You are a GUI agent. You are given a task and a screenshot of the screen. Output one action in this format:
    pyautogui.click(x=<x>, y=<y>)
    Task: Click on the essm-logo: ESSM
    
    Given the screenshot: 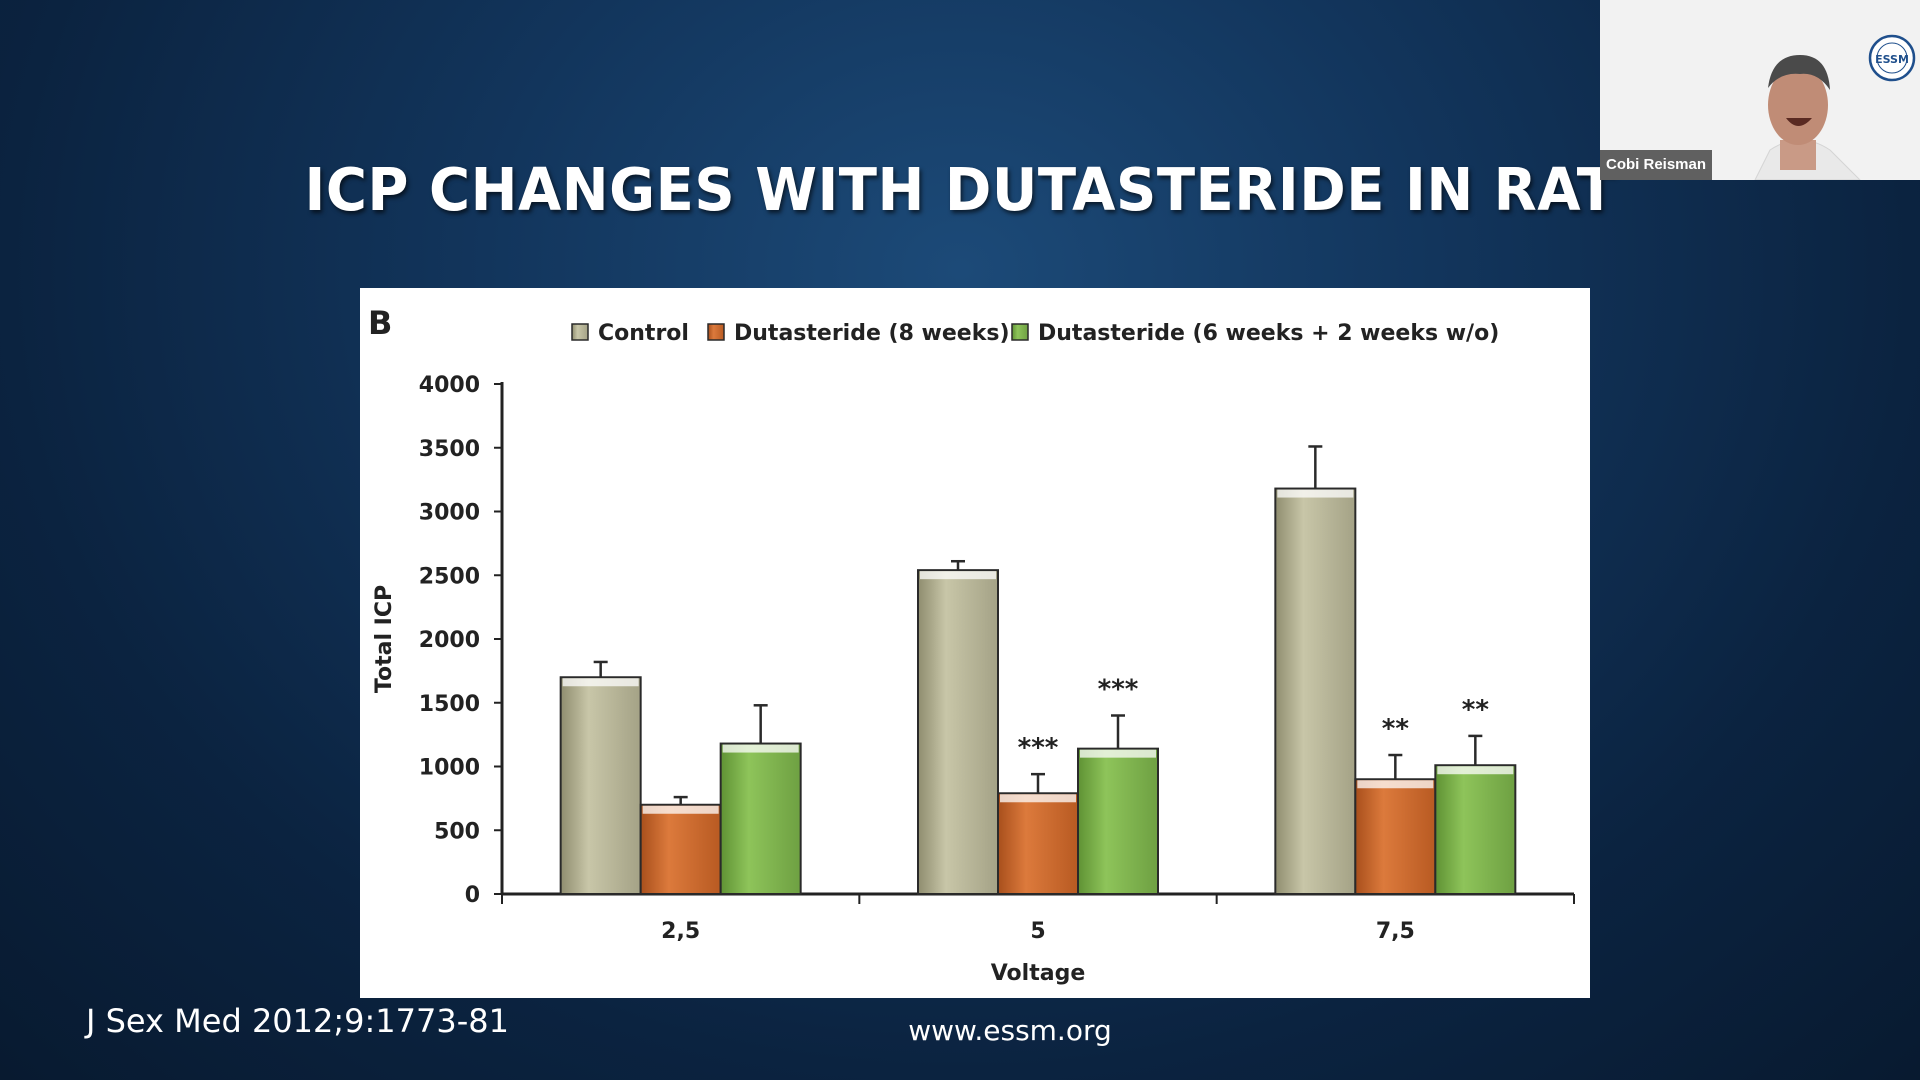 What is the action you would take?
    pyautogui.click(x=1892, y=58)
    